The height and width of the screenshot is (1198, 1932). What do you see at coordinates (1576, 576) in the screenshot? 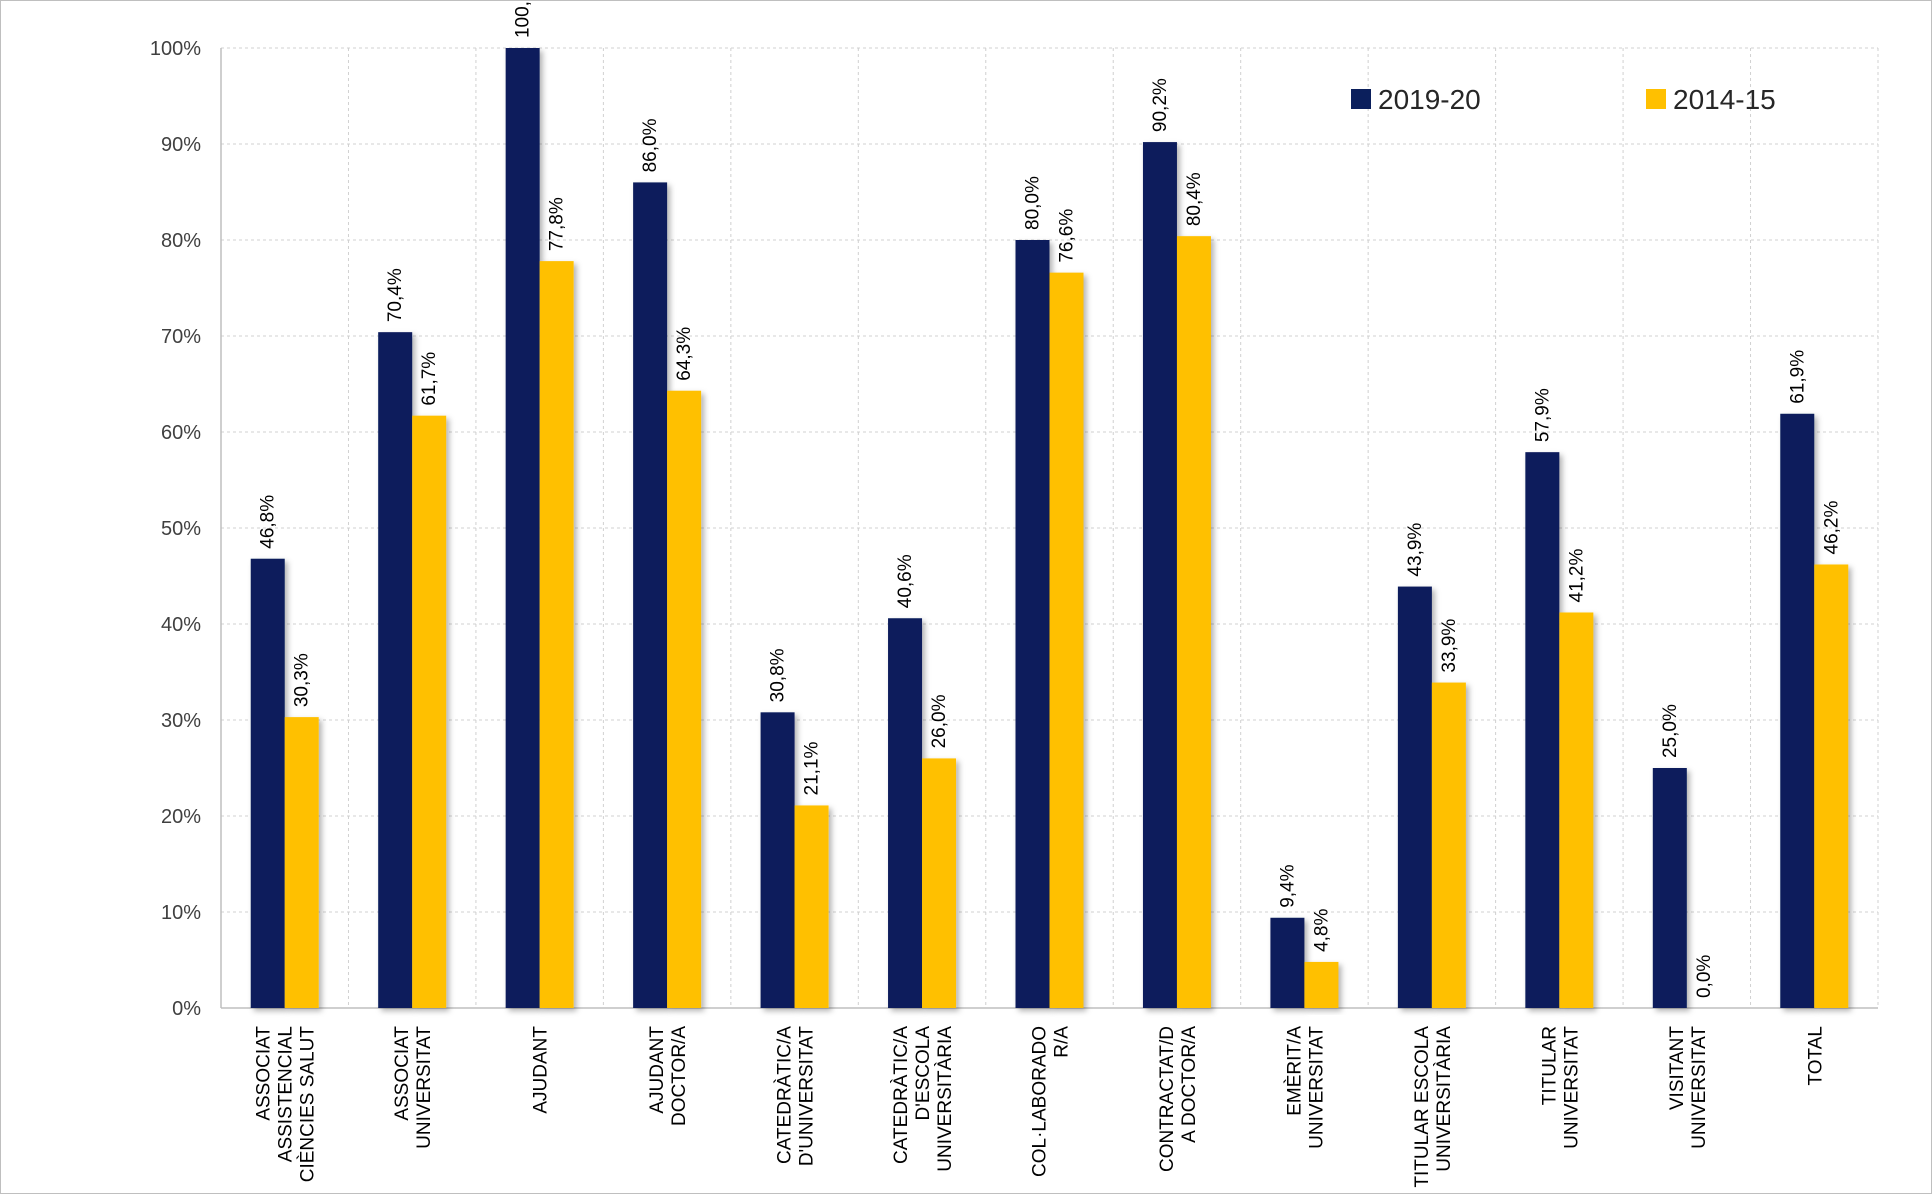
I see `data-label: 41,2%` at bounding box center [1576, 576].